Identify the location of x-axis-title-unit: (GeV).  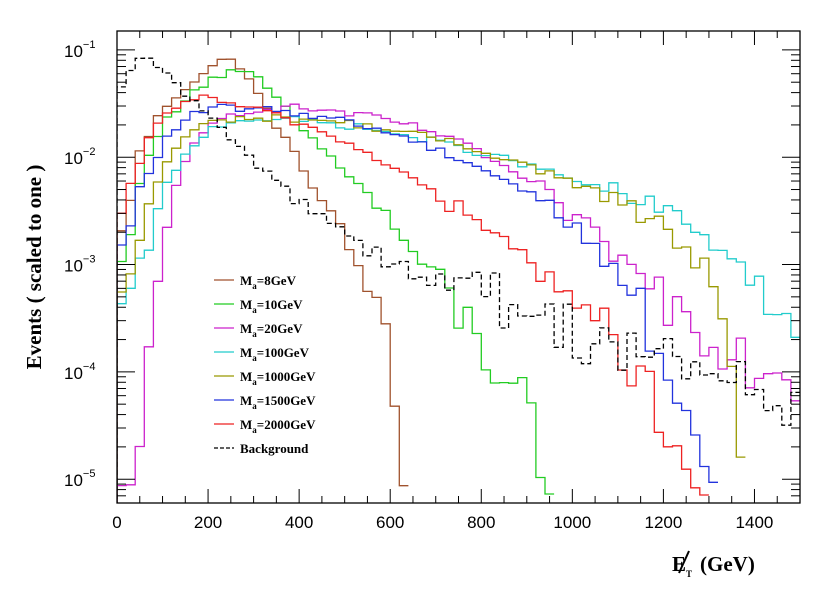
(727, 564).